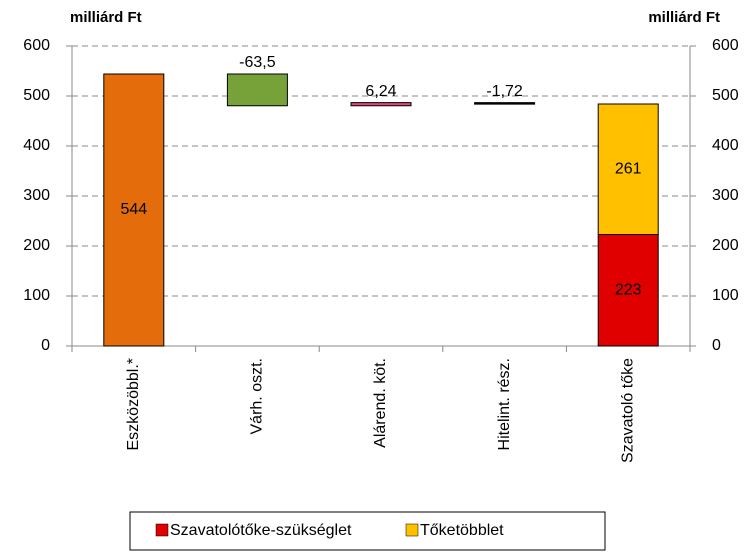 The height and width of the screenshot is (554, 752). Describe the element at coordinates (257, 396) in the screenshot. I see `x-tick-label: Várh. oszt.` at that location.